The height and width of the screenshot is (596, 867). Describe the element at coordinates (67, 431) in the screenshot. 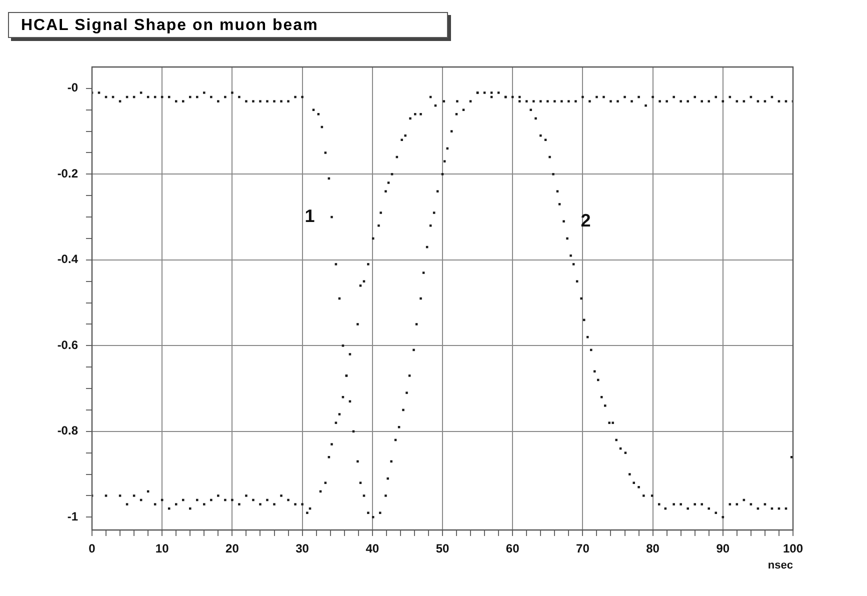

I see `y-tick-label: -0.8` at that location.